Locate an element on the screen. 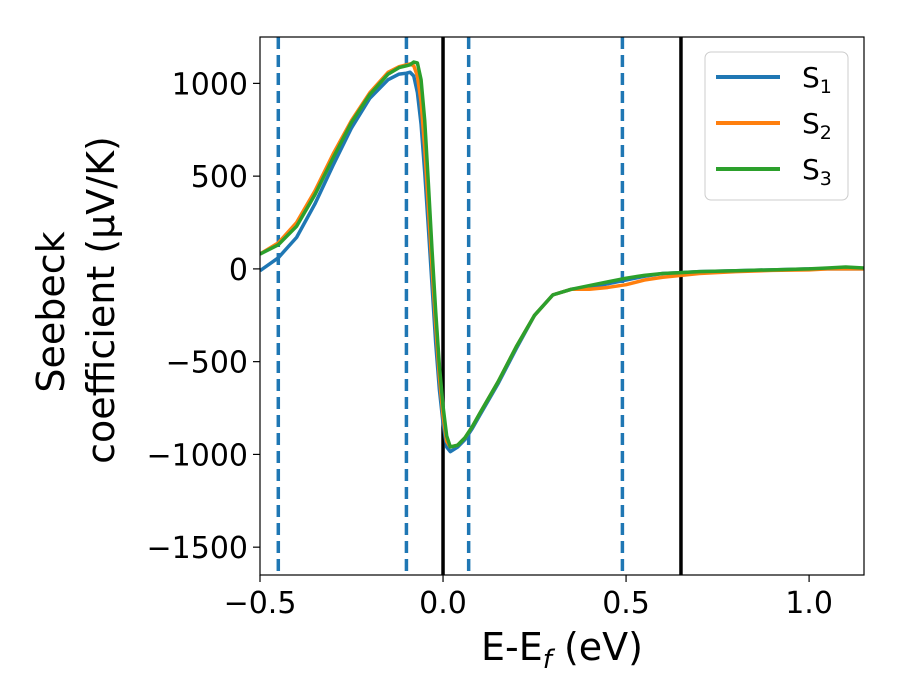  legend-label-s3: S3 is located at coordinates (817, 171).